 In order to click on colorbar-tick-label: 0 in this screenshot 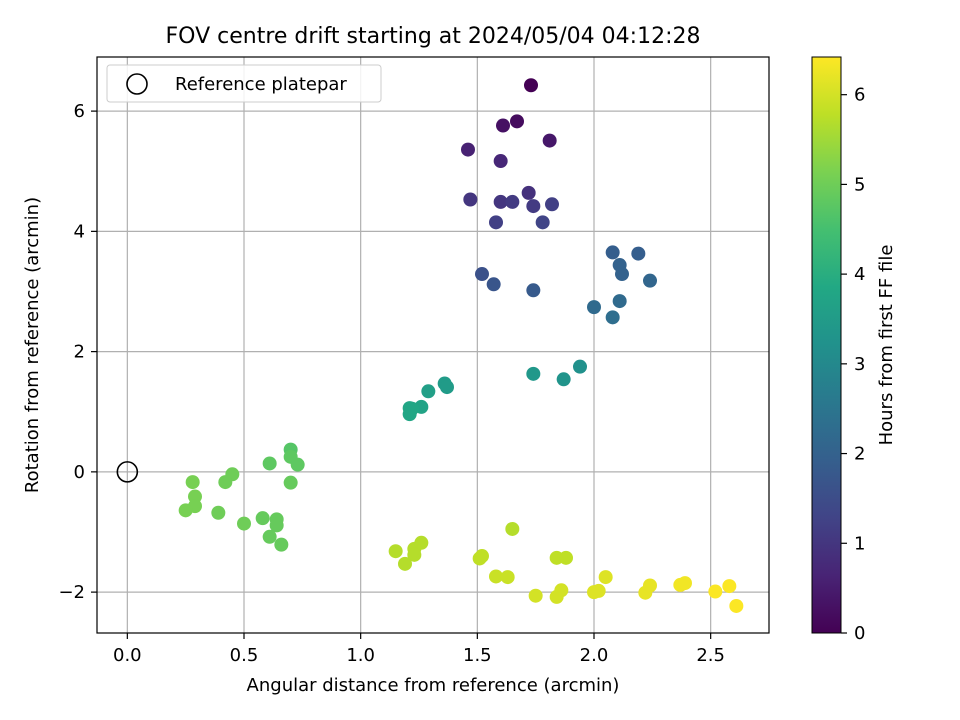, I will do `click(859, 633)`.